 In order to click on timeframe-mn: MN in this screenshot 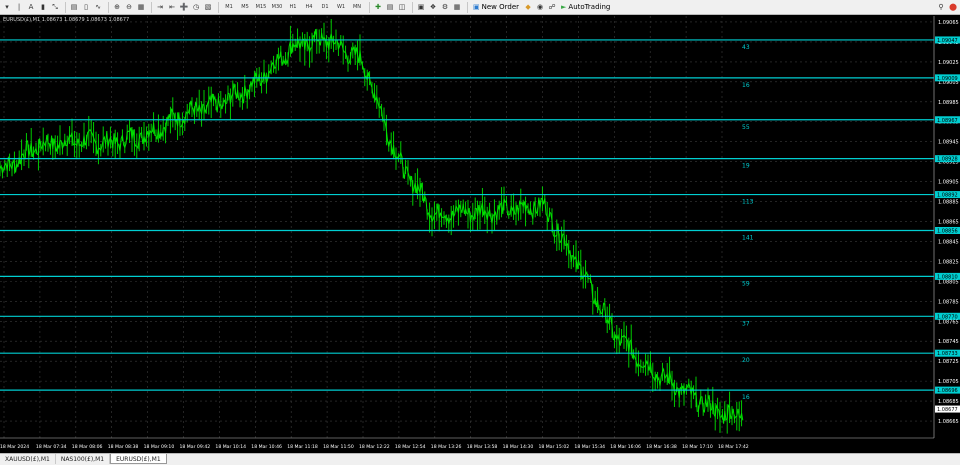, I will do `click(357, 6)`.